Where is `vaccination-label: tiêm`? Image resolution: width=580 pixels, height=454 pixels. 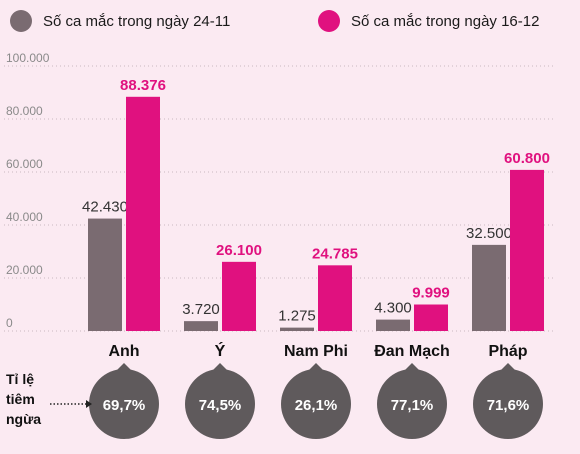 vaccination-label: tiêm is located at coordinates (20, 399).